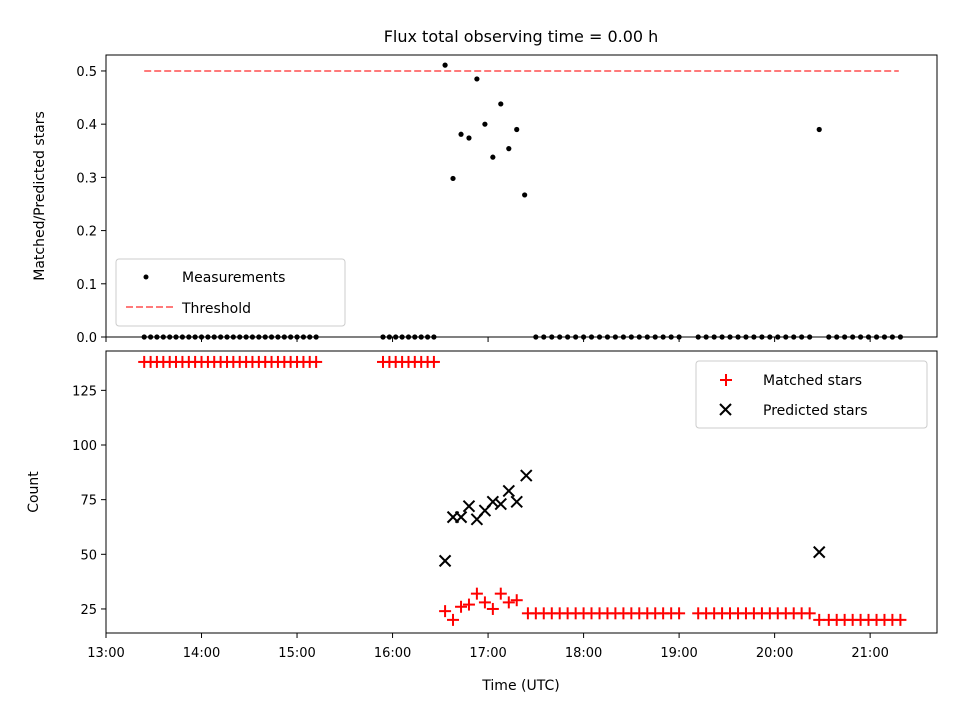  I want to click on legend-predicted-label: Predicted stars, so click(815, 411).